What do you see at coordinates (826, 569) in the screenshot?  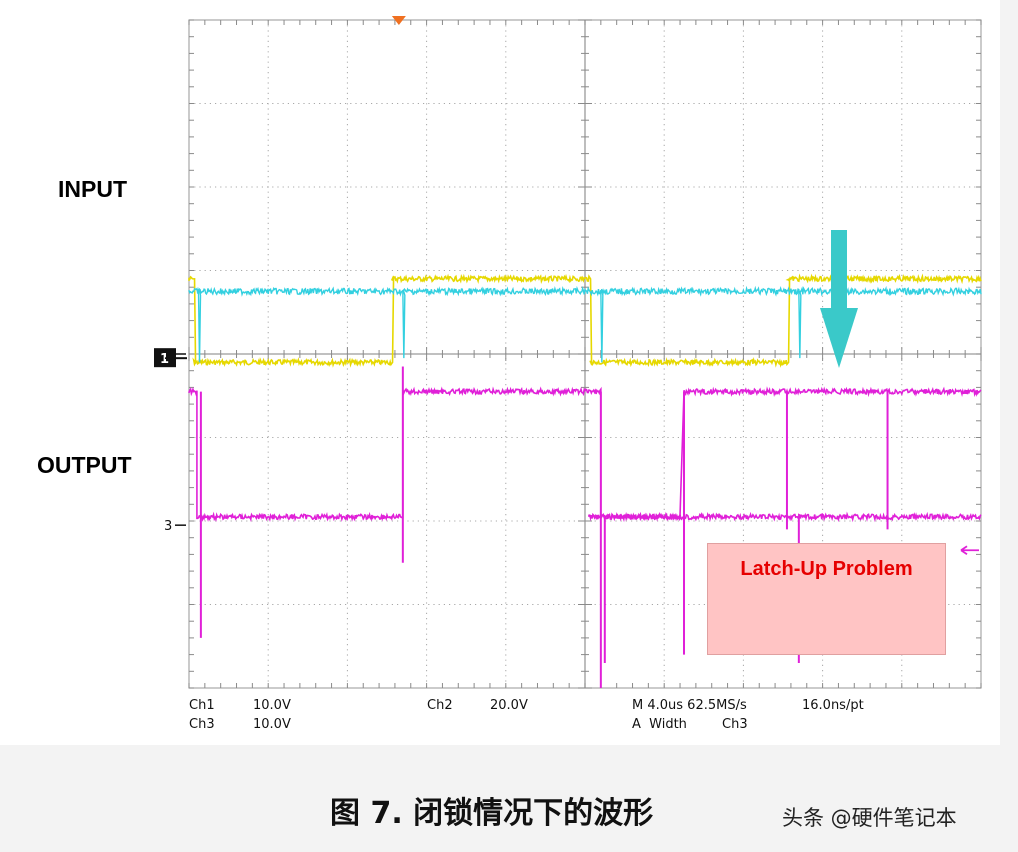 I see `latch-up-text: Latch-Up Problem` at bounding box center [826, 569].